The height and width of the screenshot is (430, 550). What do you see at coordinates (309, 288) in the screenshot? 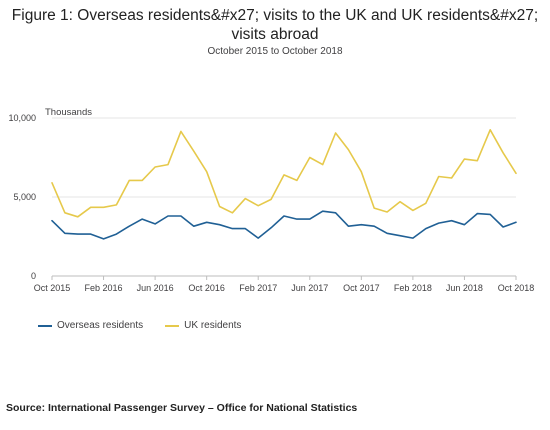
I see `x-tick-label: Jun 2017` at bounding box center [309, 288].